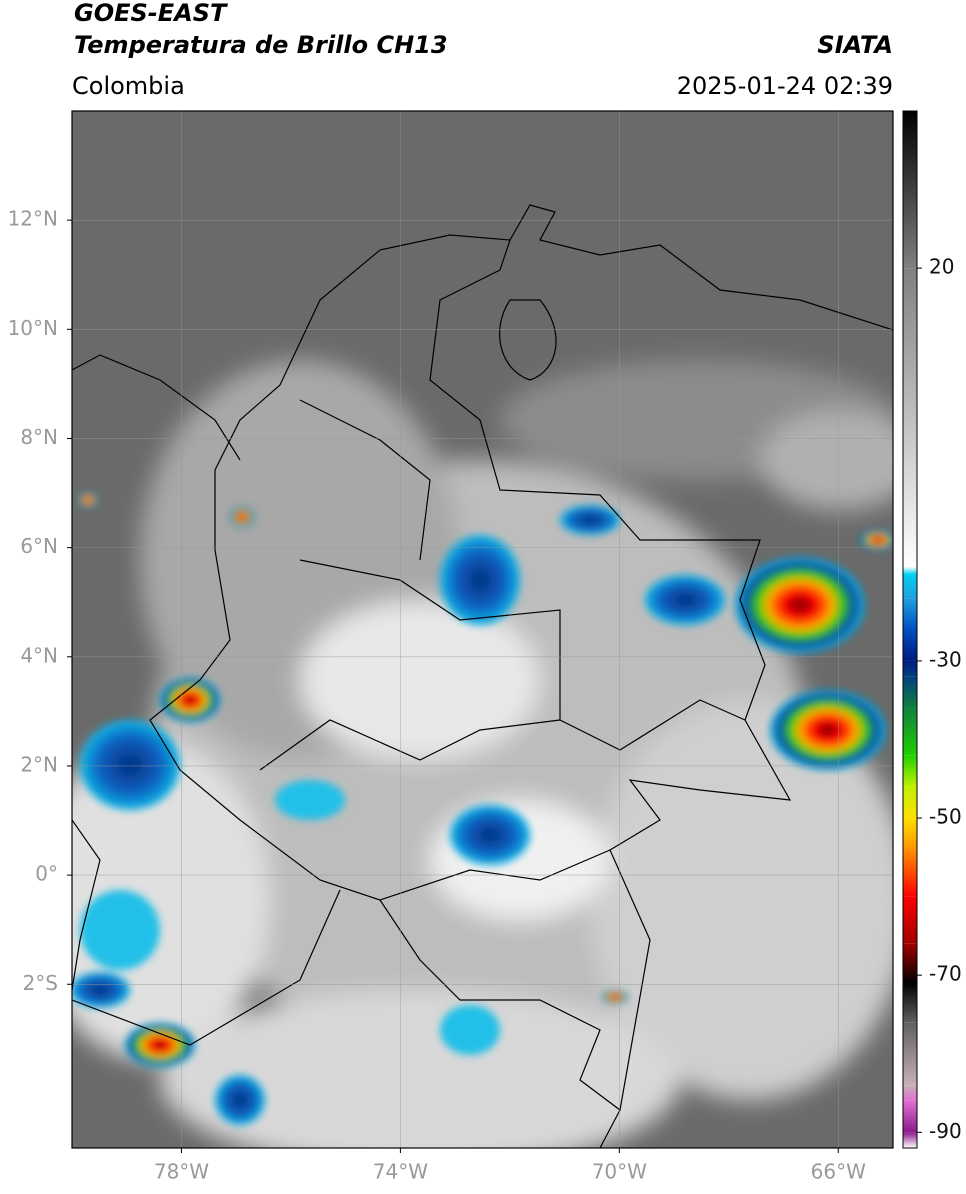 This screenshot has width=966, height=1194. Describe the element at coordinates (945, 817) in the screenshot. I see `colorbar-tick-label: -50` at that location.